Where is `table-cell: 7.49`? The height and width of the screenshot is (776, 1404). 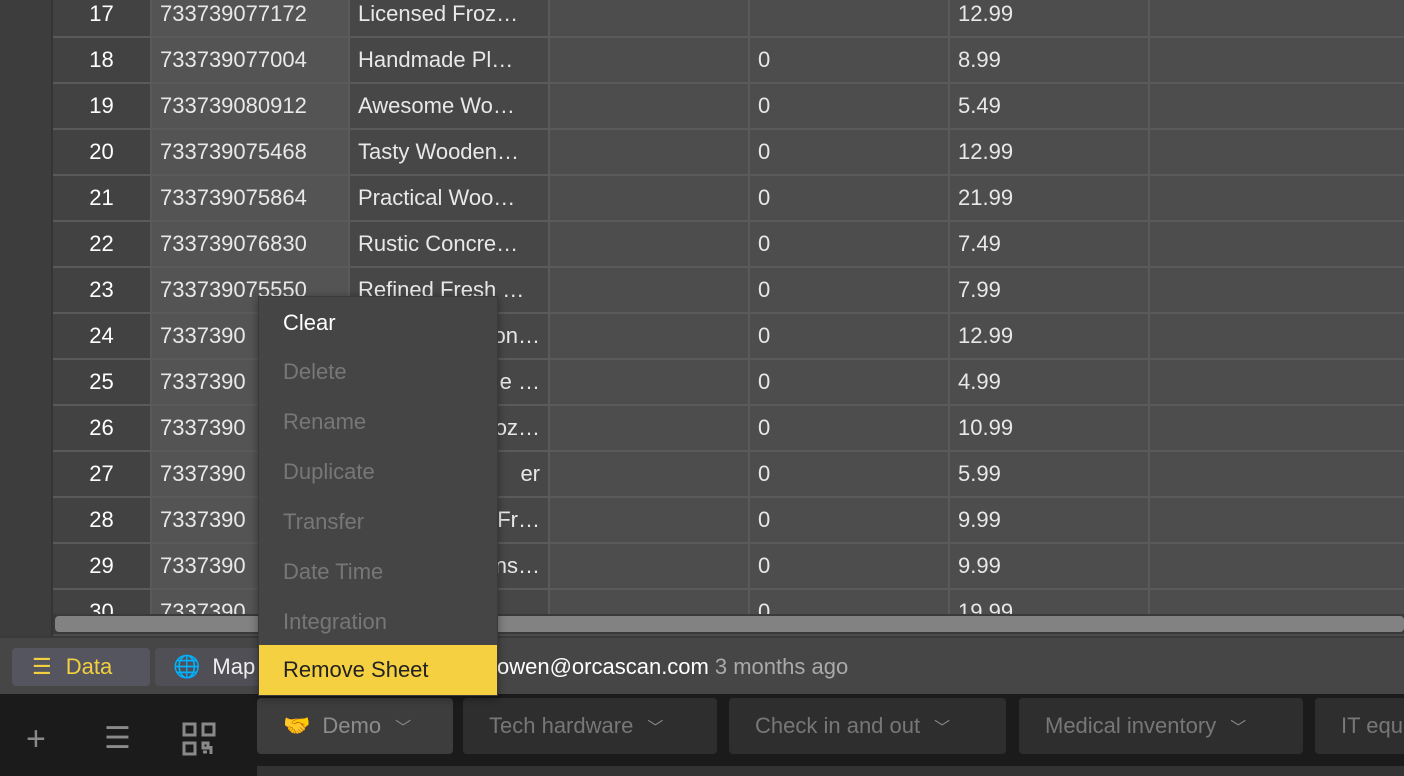
table-cell: 7.49 is located at coordinates (1050, 245).